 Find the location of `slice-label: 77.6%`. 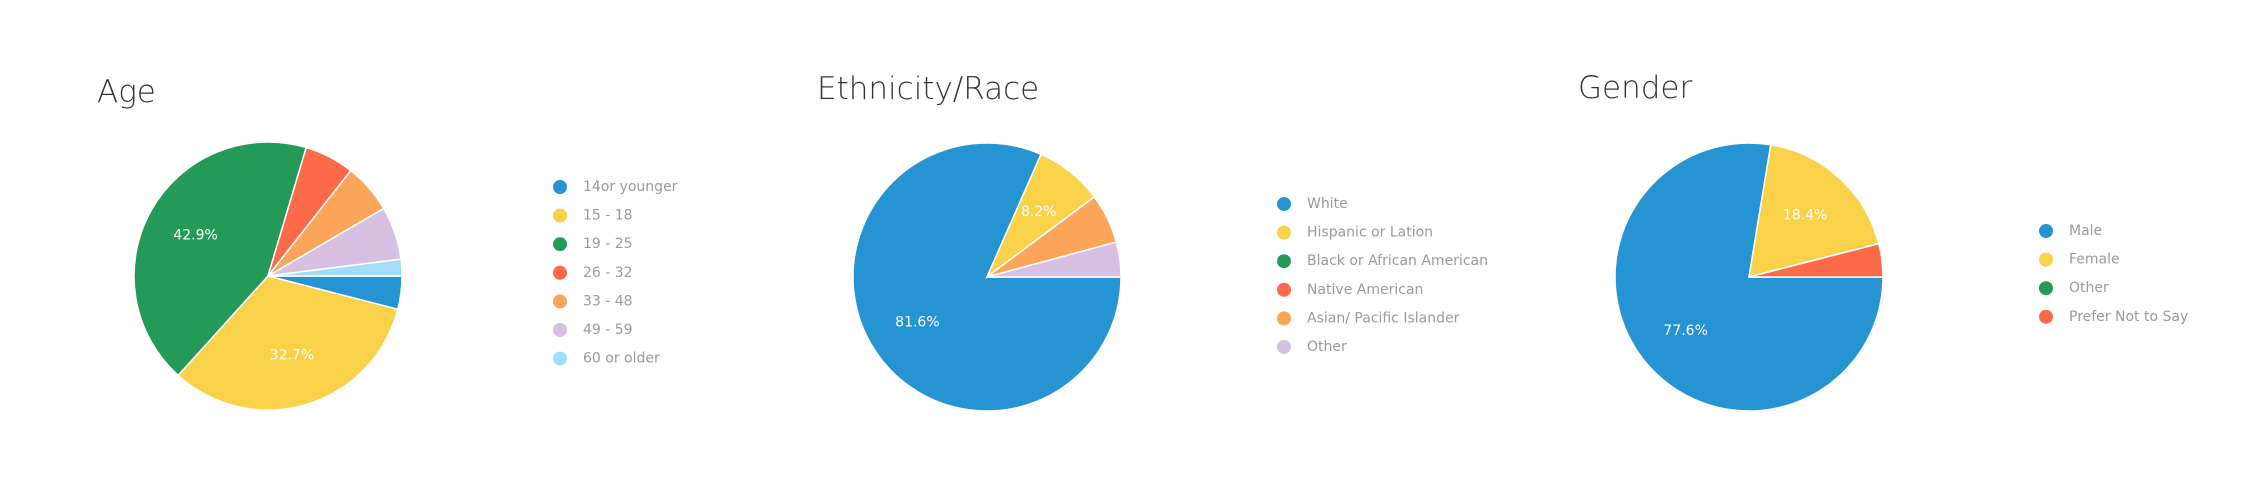

slice-label: 77.6% is located at coordinates (1685, 331).